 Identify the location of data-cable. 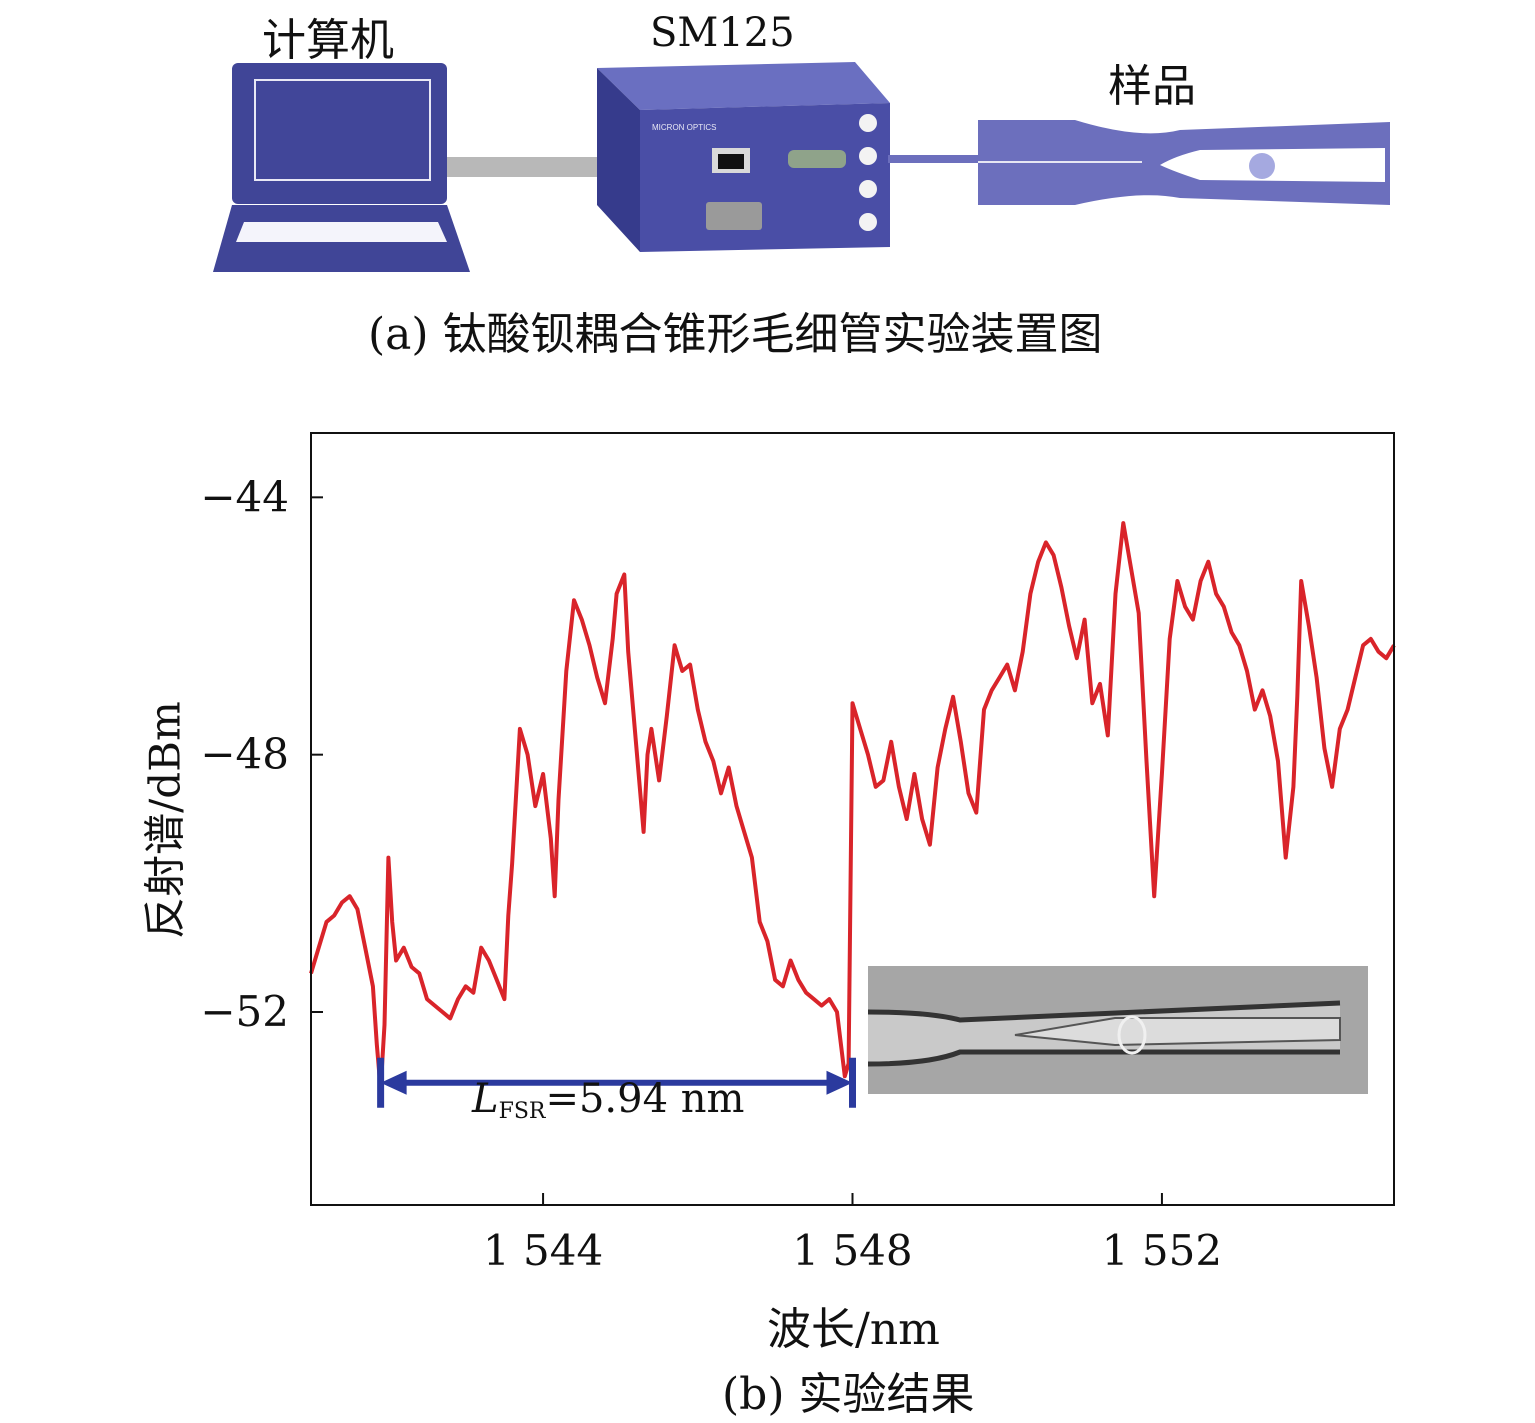
(524, 167).